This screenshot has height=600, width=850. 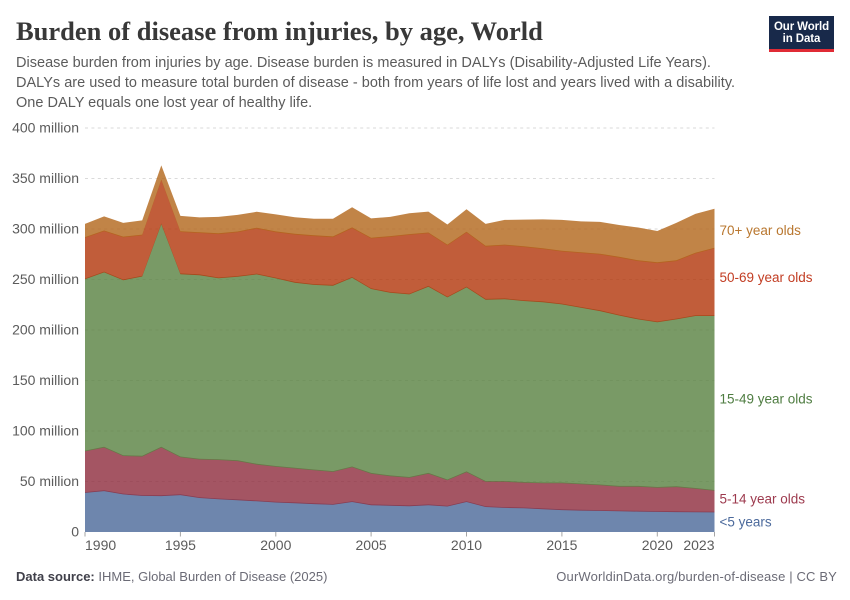 I want to click on svg-text: 5-14 year olds, so click(x=763, y=498).